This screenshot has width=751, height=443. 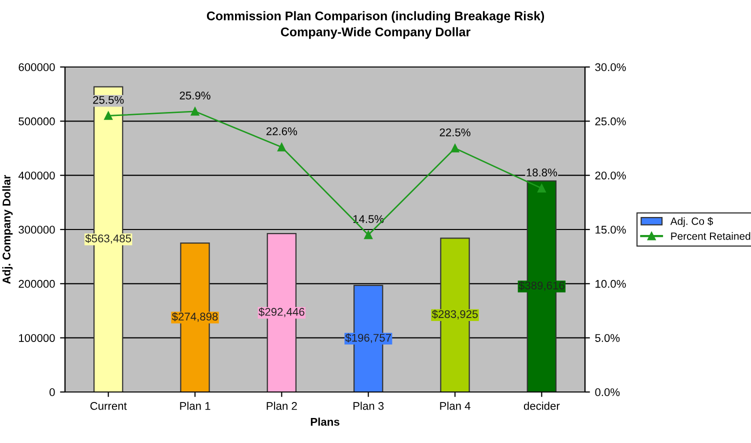 I want to click on chart-subtitle: Company-Wide Company Dollar, so click(x=375, y=33).